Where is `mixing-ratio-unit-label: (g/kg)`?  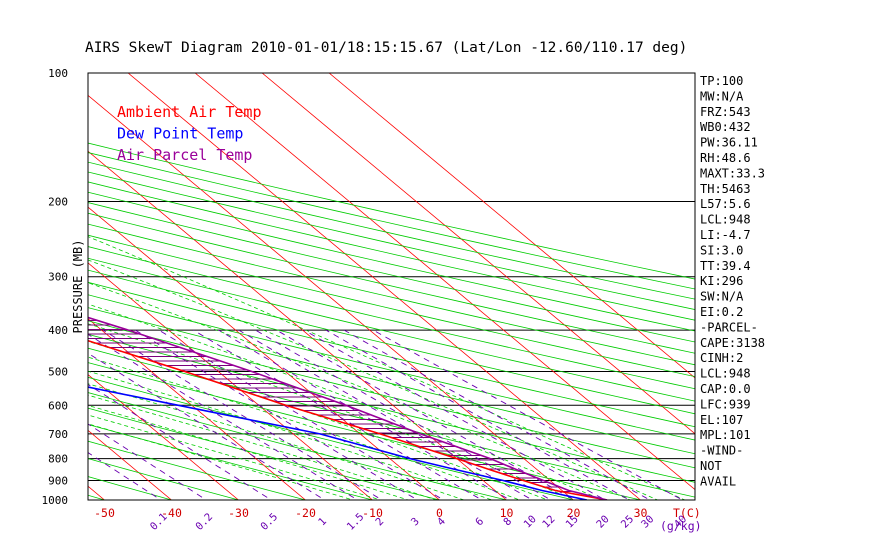 mixing-ratio-unit-label: (g/kg) is located at coordinates (681, 526).